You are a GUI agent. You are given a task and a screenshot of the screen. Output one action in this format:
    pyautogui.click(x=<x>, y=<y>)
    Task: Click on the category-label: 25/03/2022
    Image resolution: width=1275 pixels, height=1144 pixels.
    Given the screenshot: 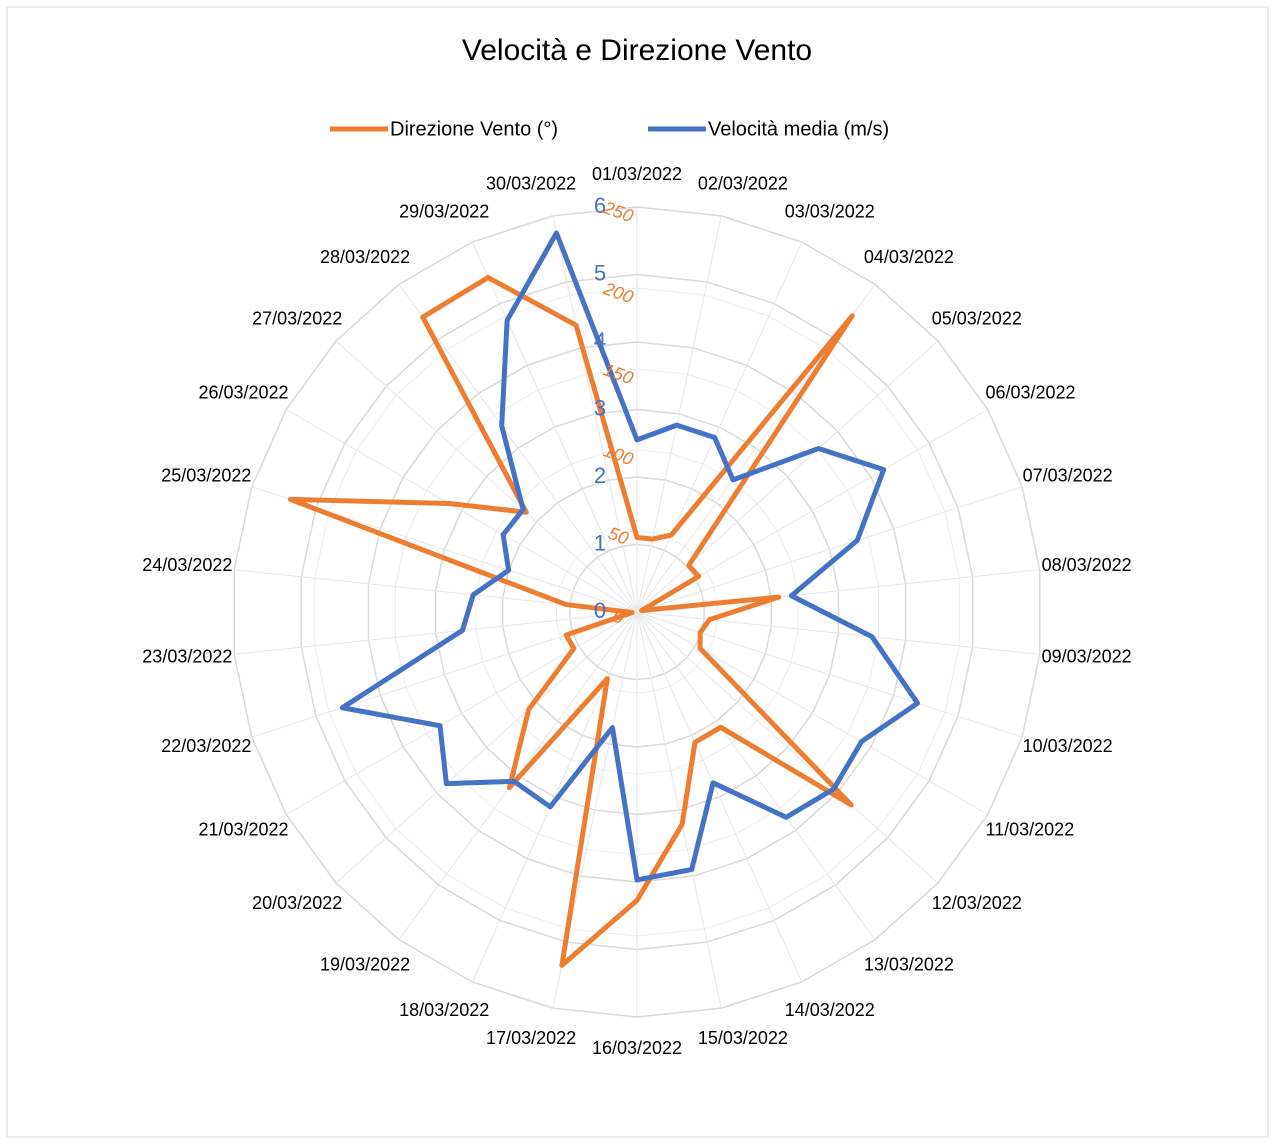 What is the action you would take?
    pyautogui.click(x=206, y=476)
    